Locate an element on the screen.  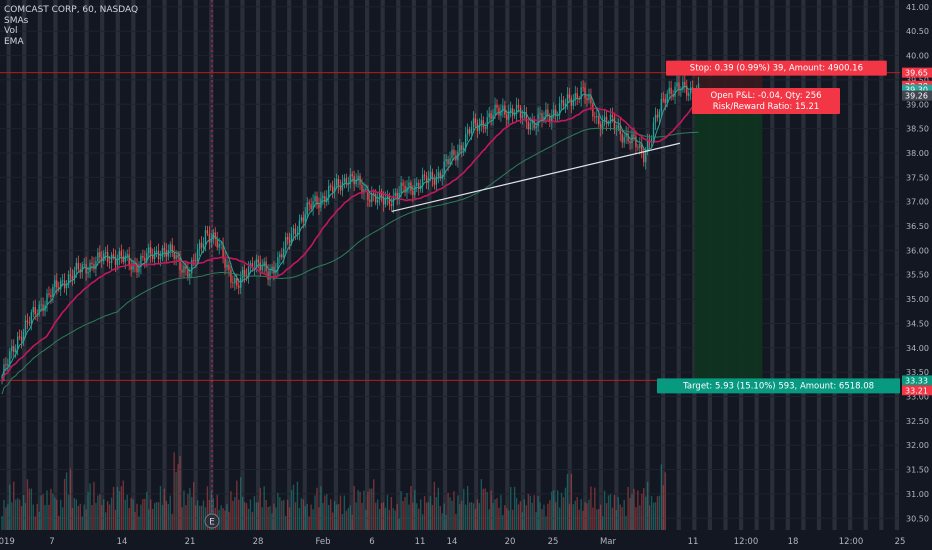
legend-vol: Vol is located at coordinates (11, 31).